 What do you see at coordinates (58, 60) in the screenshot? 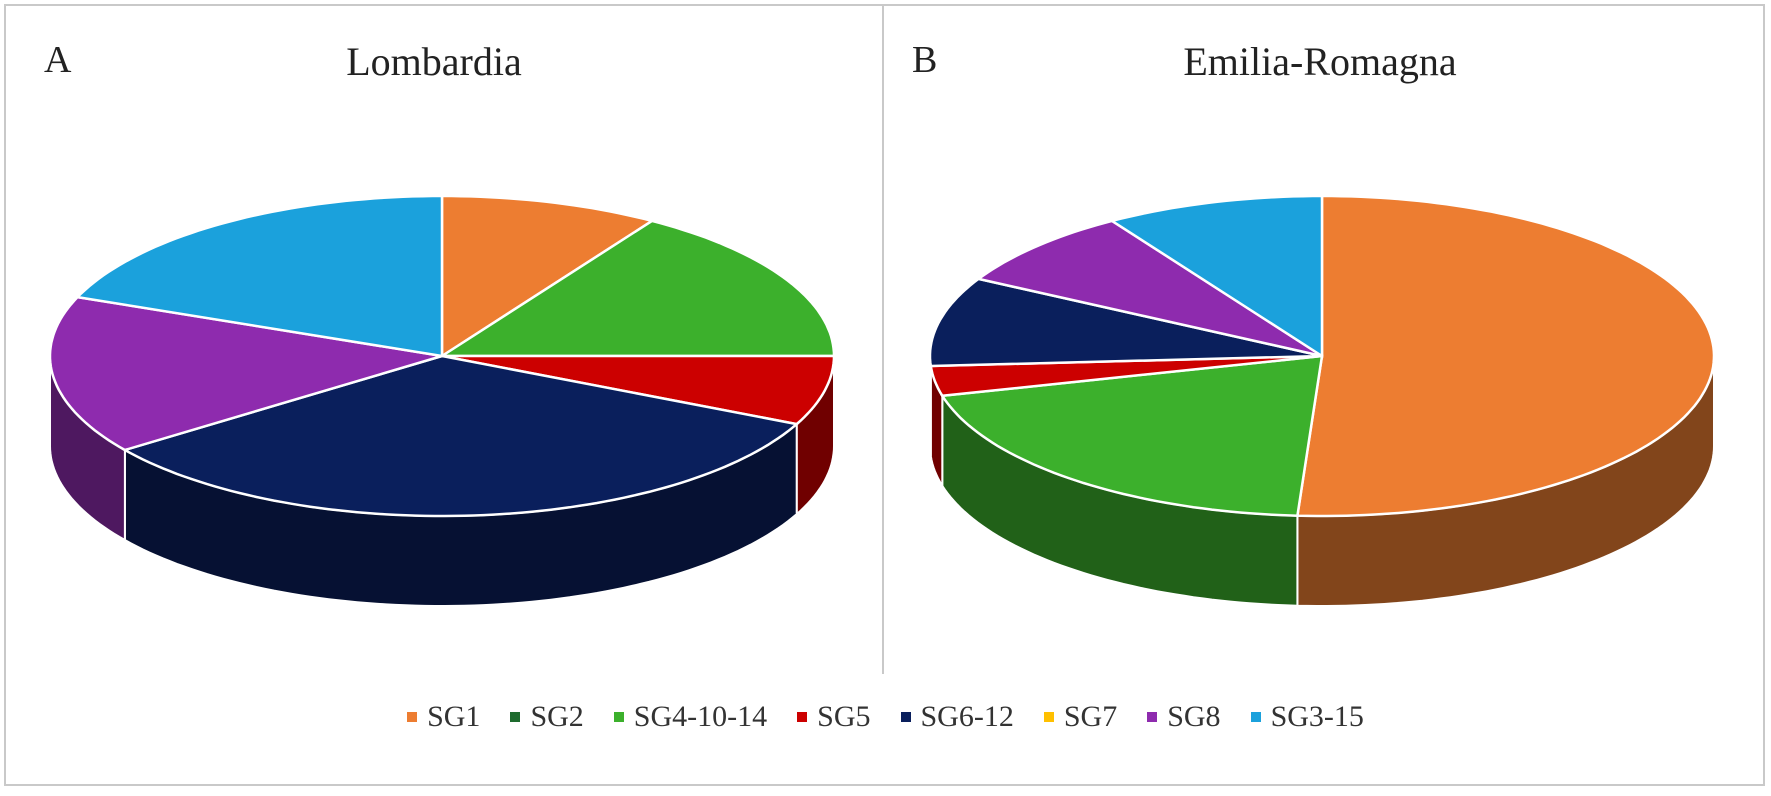
I see `panel-a-letter: A` at bounding box center [58, 60].